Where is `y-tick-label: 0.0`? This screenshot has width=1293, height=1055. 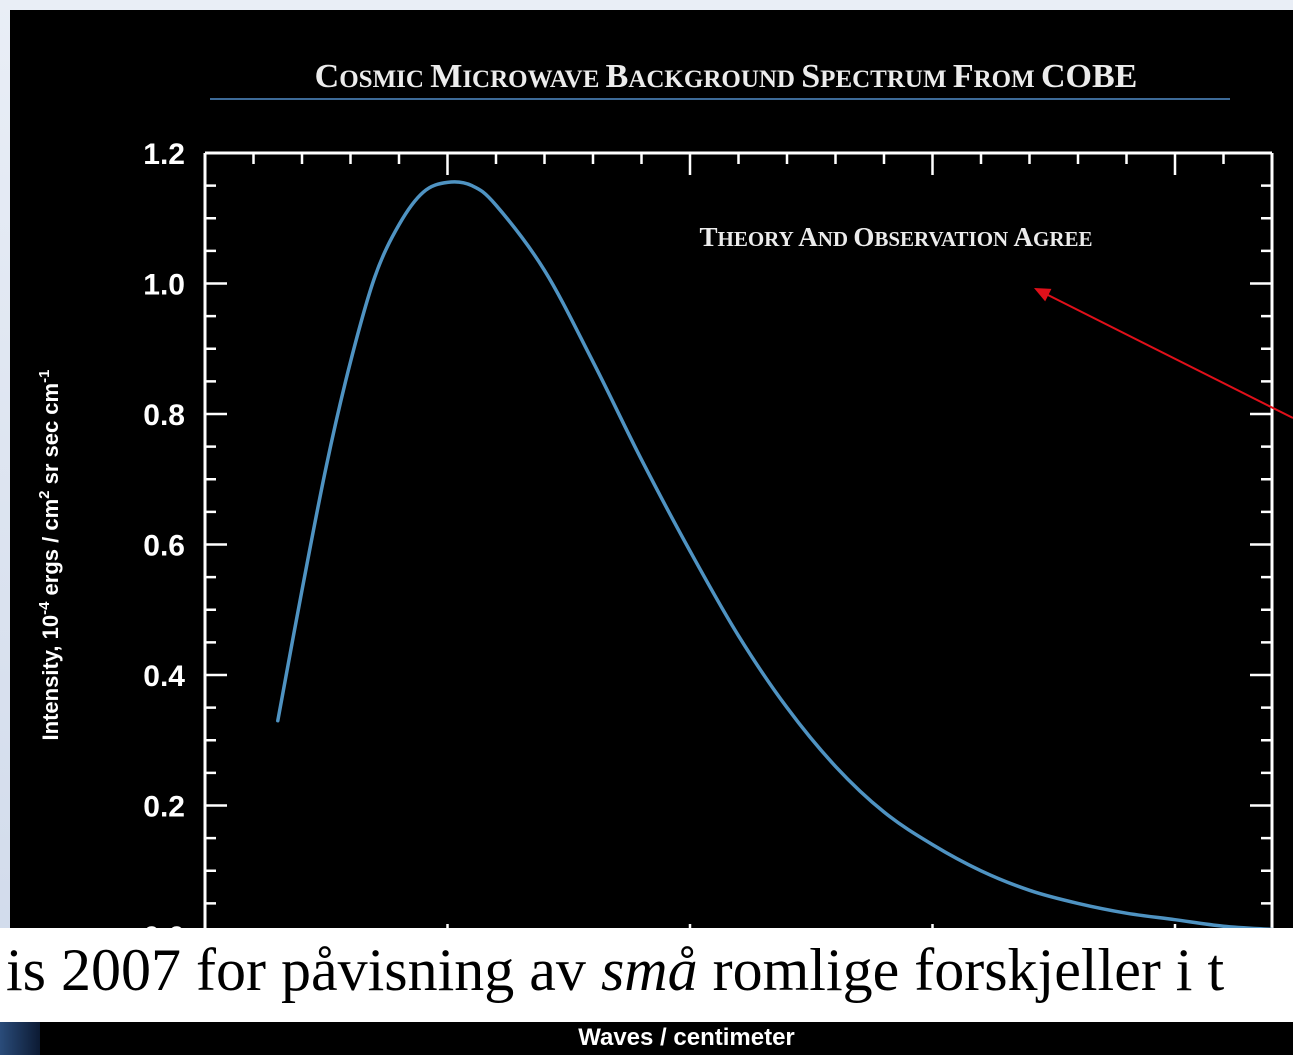
y-tick-label: 0.0 is located at coordinates (164, 924).